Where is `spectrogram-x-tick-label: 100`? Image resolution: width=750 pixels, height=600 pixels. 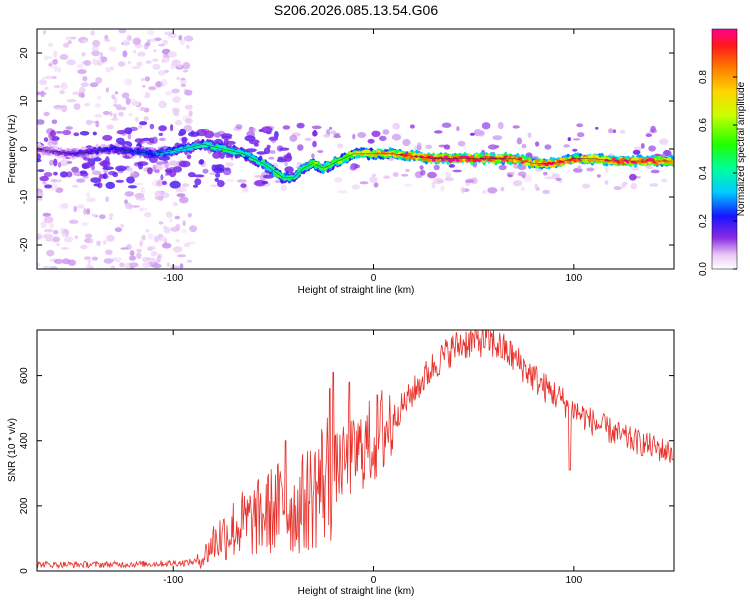 spectrogram-x-tick-label: 100 is located at coordinates (573, 278).